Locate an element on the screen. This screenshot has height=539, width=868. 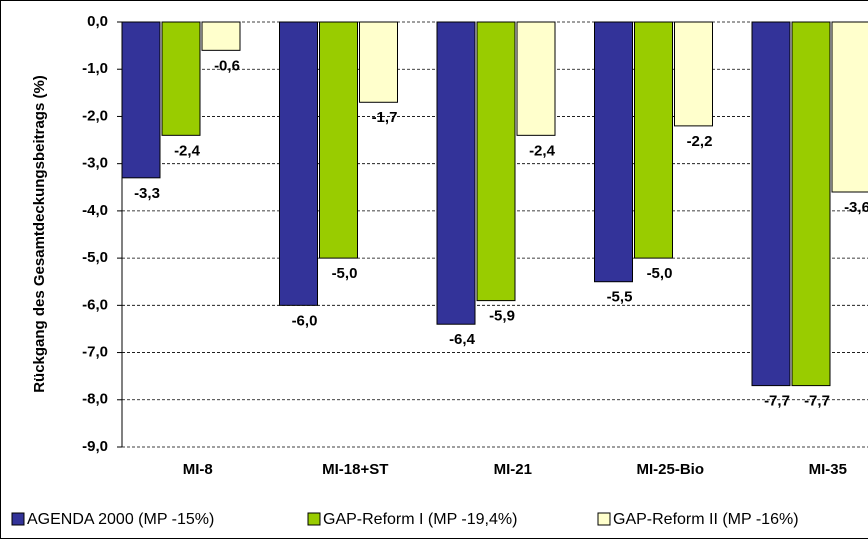
y-tick-label: -4,0 is located at coordinates (95, 210).